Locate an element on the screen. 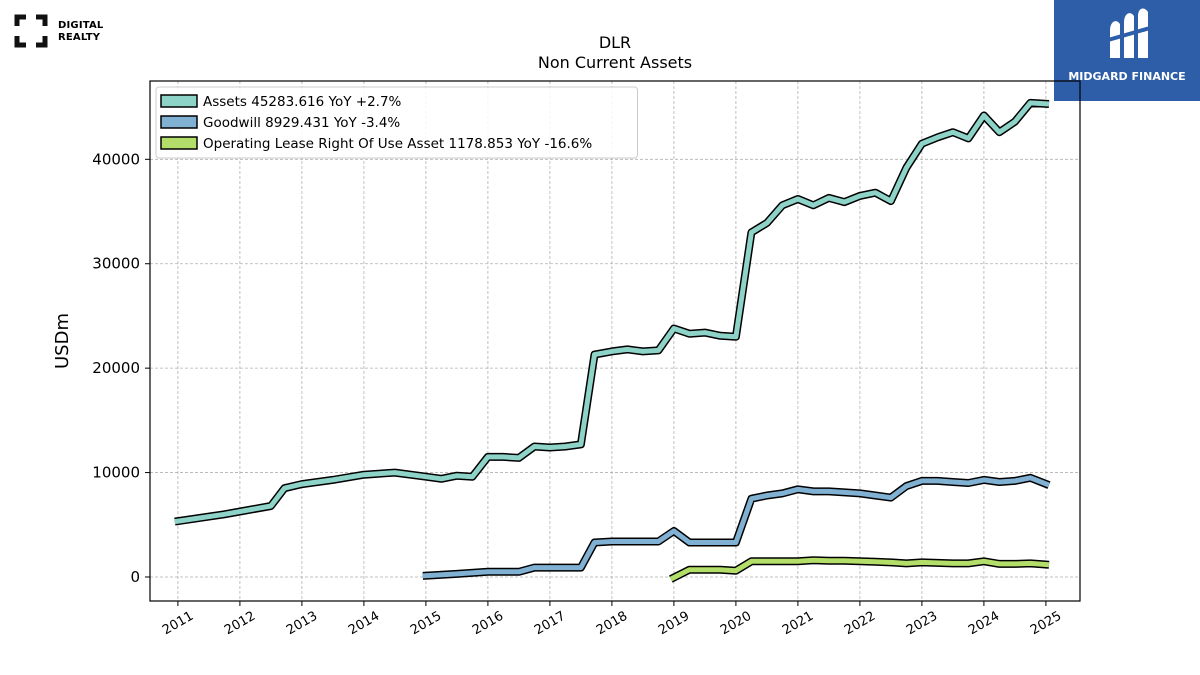 The height and width of the screenshot is (675, 1200). x-tick-label: 2025 is located at coordinates (1046, 624).